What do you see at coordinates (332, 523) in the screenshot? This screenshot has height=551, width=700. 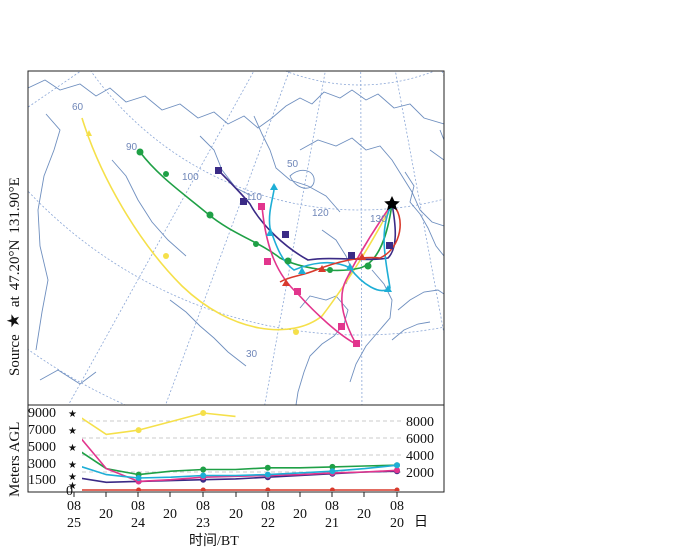 I see `time-day-label: 21` at bounding box center [332, 523].